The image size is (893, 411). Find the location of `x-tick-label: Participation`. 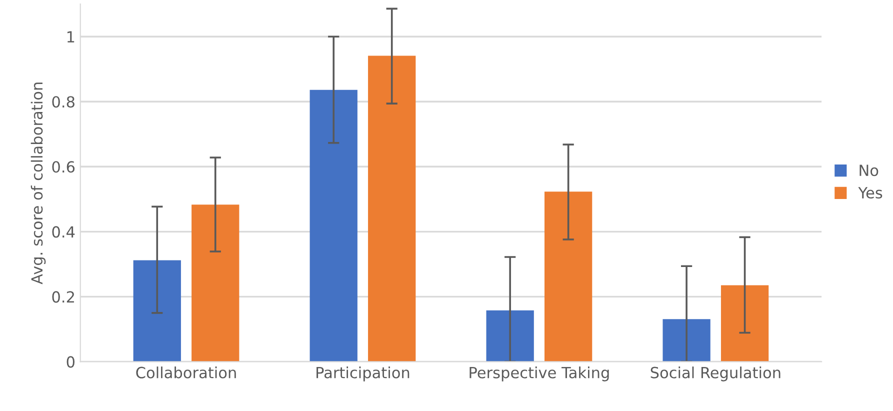

x-tick-label: Participation is located at coordinates (363, 374).